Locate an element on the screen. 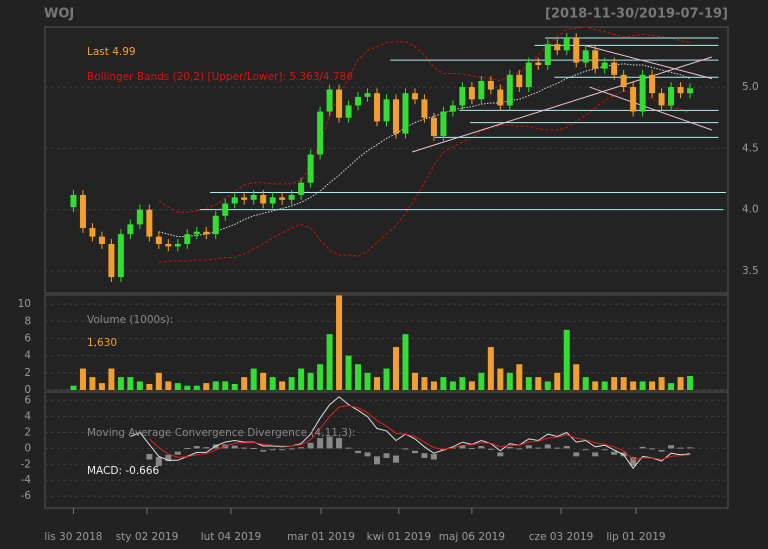 This screenshot has height=549, width=768. macd-label: MACD: -0.666 is located at coordinates (123, 471).